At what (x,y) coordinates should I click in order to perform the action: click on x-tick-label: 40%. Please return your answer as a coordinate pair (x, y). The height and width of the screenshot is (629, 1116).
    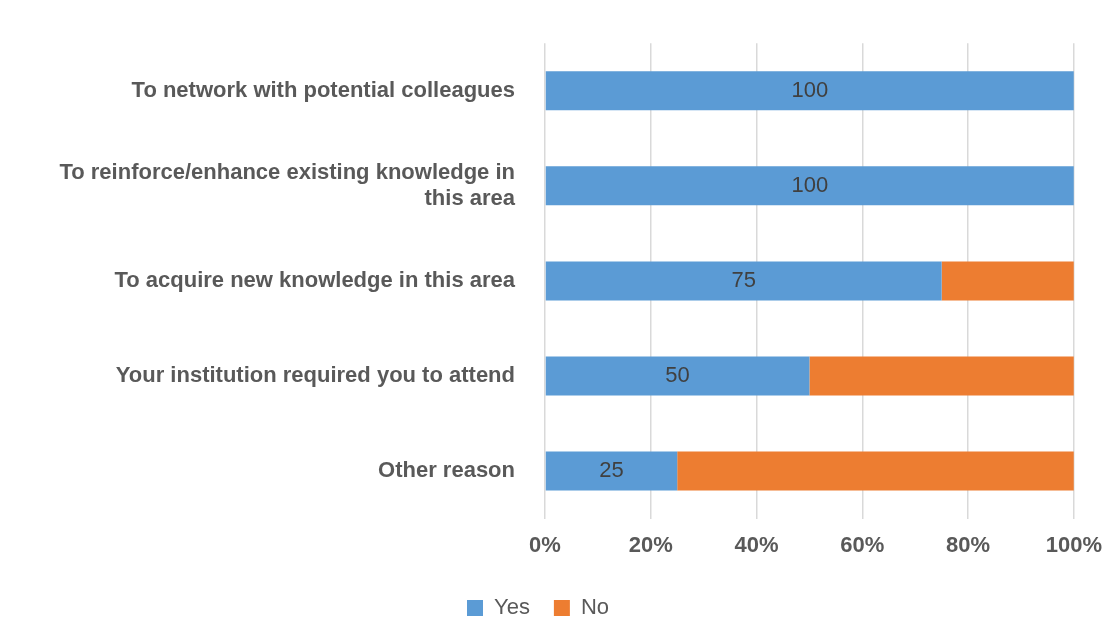
    Looking at the image, I should click on (756, 544).